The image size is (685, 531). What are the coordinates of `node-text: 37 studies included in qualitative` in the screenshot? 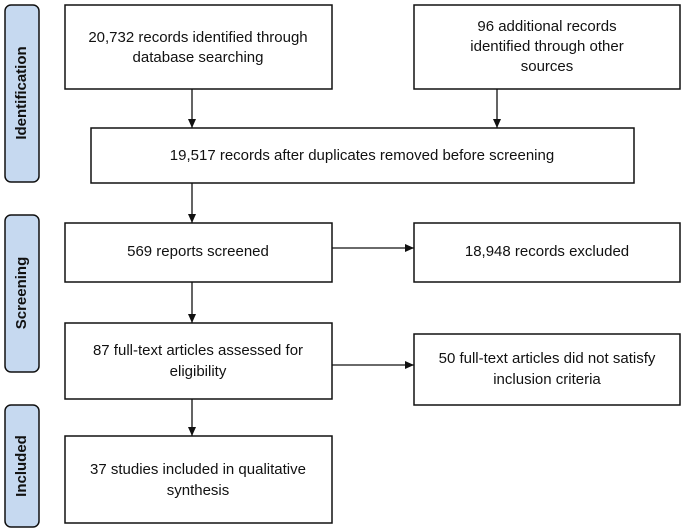 It's located at (198, 469).